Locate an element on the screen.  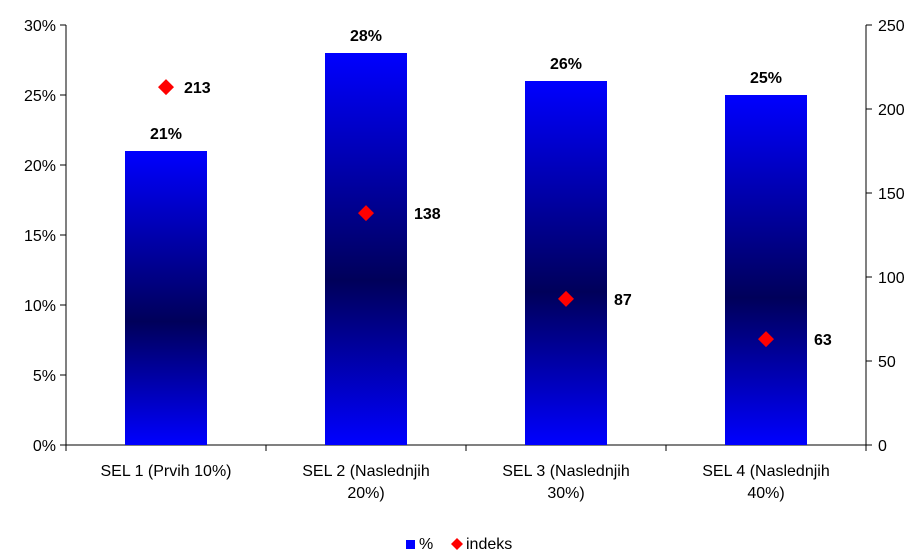
legend-diamond-marker is located at coordinates (457, 544).